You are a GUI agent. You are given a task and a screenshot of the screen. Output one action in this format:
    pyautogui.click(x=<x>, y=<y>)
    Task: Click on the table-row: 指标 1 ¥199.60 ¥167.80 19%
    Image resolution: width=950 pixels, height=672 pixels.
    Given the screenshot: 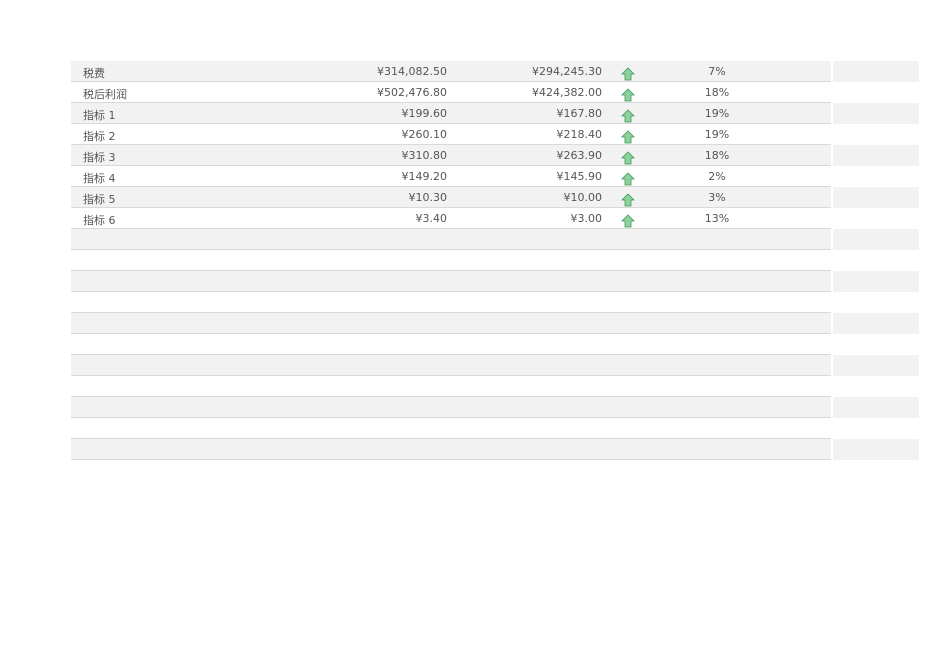 What is the action you would take?
    pyautogui.click(x=495, y=113)
    